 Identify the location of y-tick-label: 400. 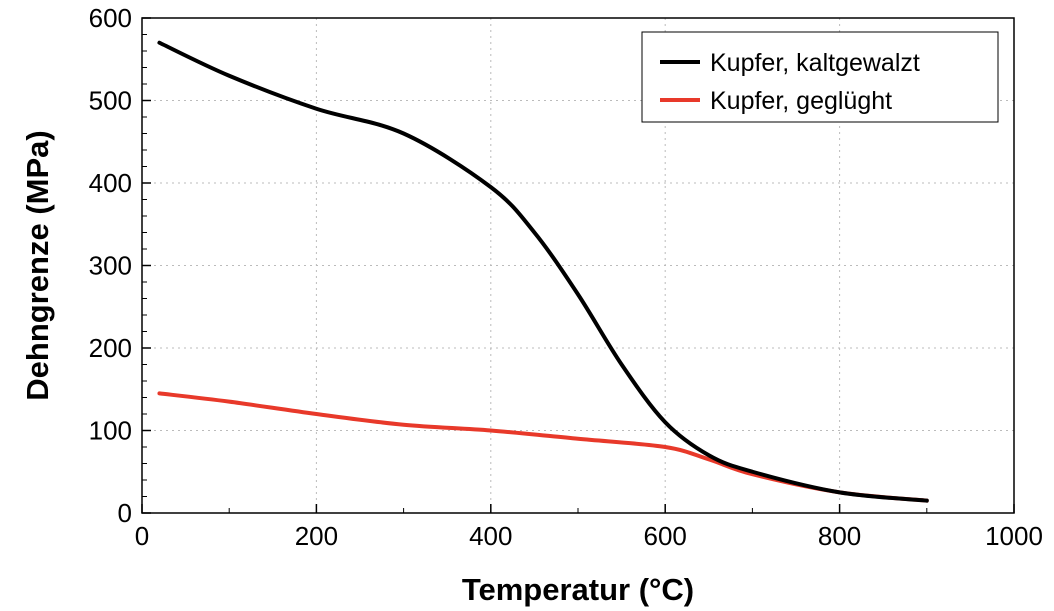
(110, 183).